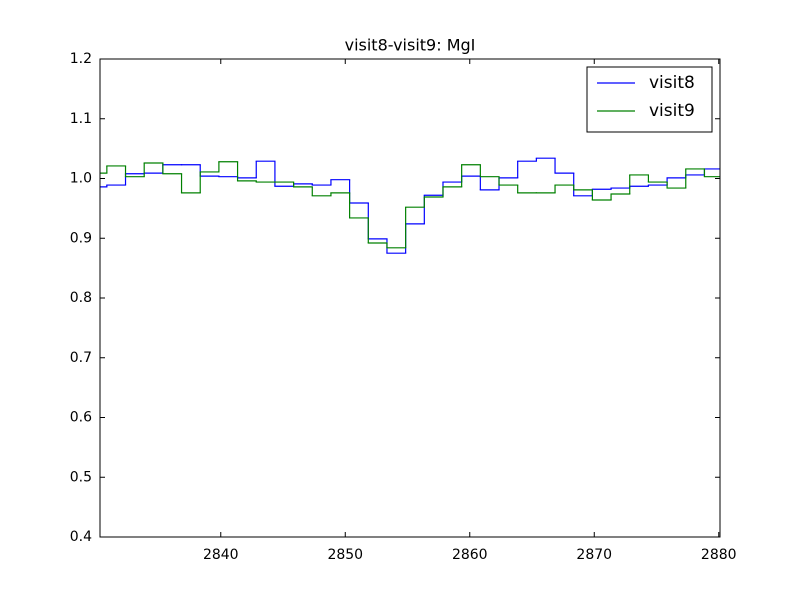  Describe the element at coordinates (81, 418) in the screenshot. I see `y-tick-label: 0.6` at that location.